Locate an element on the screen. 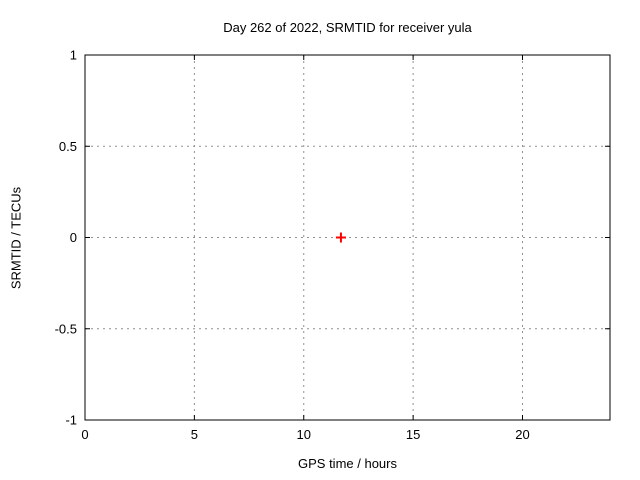 Image resolution: width=640 pixels, height=480 pixels. x-tick-label: 15 is located at coordinates (413, 434).